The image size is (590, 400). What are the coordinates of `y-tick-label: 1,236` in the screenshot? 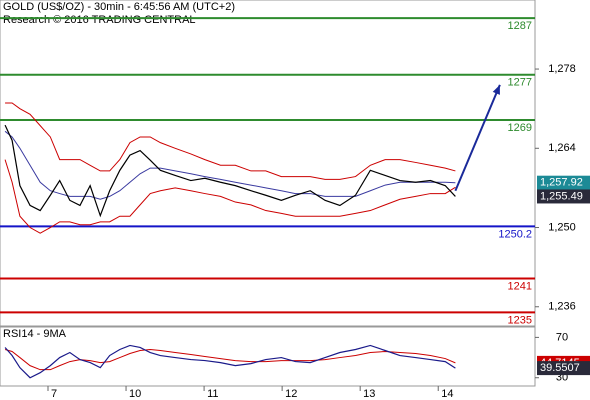 It's located at (562, 307).